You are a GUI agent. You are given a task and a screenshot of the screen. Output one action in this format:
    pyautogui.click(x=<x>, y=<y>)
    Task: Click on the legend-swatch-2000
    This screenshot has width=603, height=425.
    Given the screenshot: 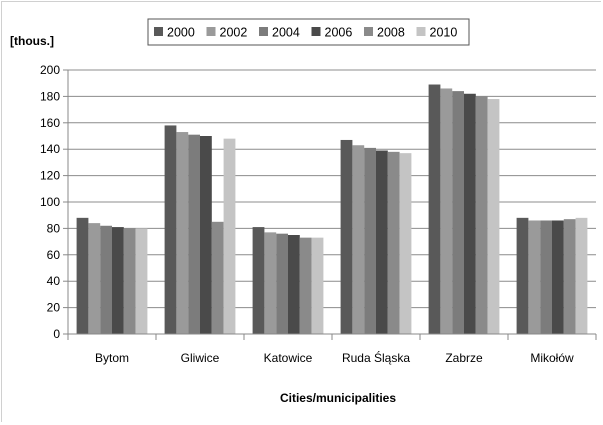 What is the action you would take?
    pyautogui.click(x=158, y=31)
    